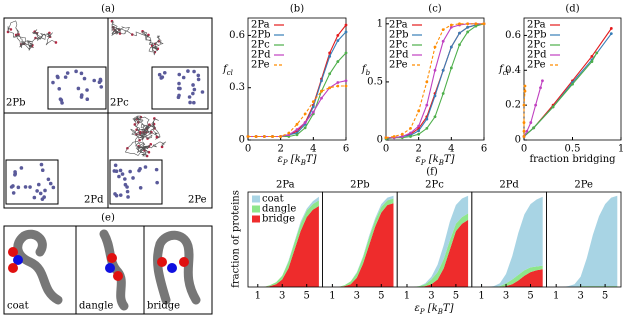  Describe the element at coordinates (584, 239) in the screenshot. I see `plot-frame` at that location.